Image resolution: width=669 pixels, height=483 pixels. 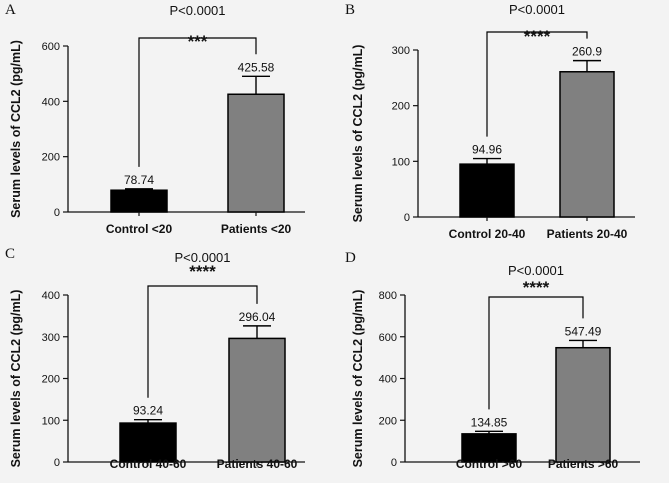 What do you see at coordinates (487, 234) in the screenshot?
I see `x-tick-label: Control 20-40` at bounding box center [487, 234].